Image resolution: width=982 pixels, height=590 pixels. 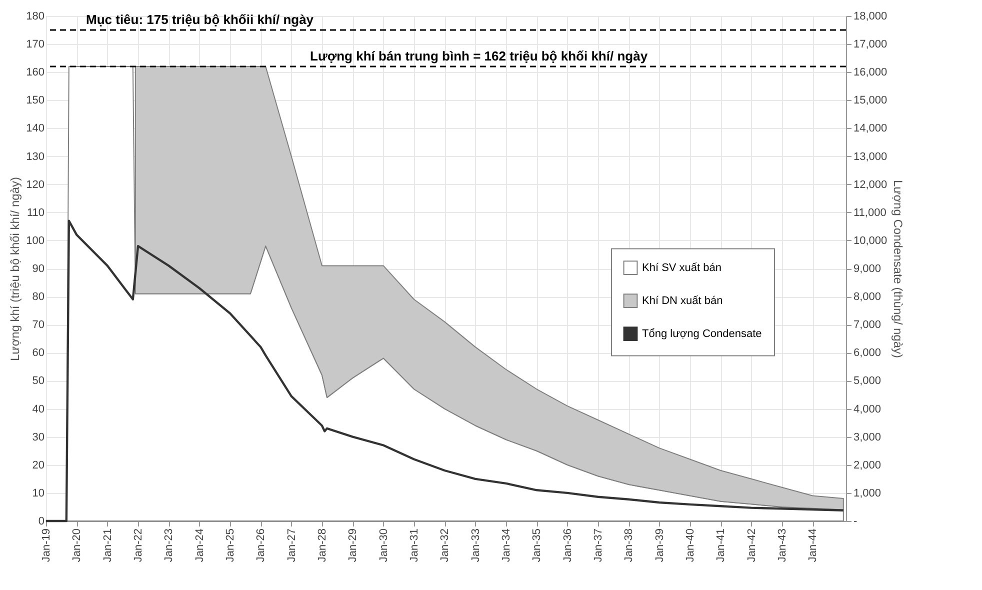 I want to click on legend-label: Tổng lượng Condensate, so click(x=702, y=334).